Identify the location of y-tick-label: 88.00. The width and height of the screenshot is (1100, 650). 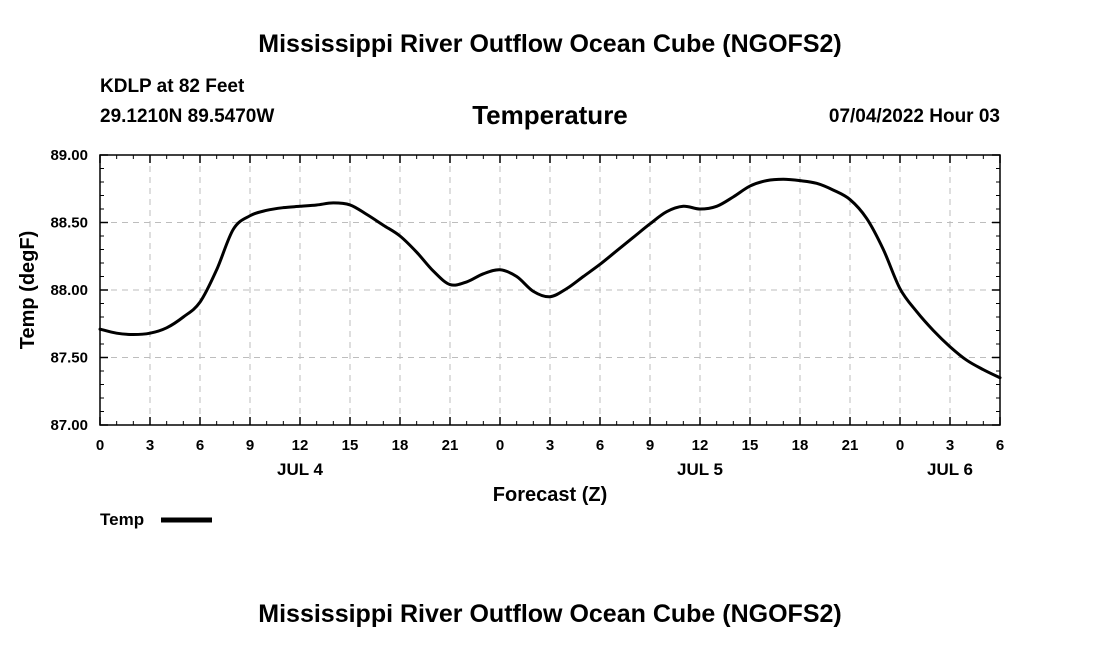
(69, 290).